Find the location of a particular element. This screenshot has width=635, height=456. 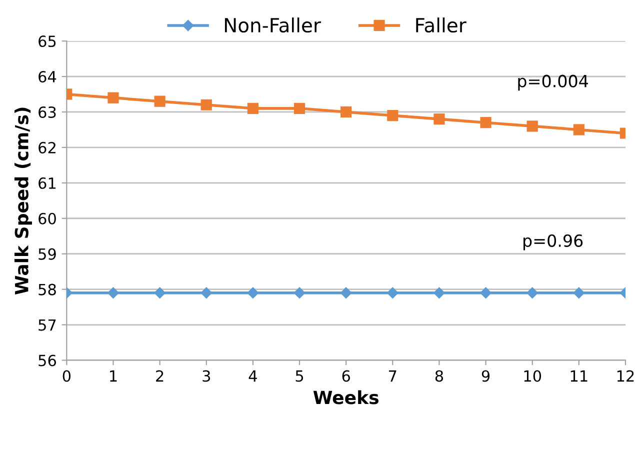

x-tick-label: 2 is located at coordinates (160, 376).